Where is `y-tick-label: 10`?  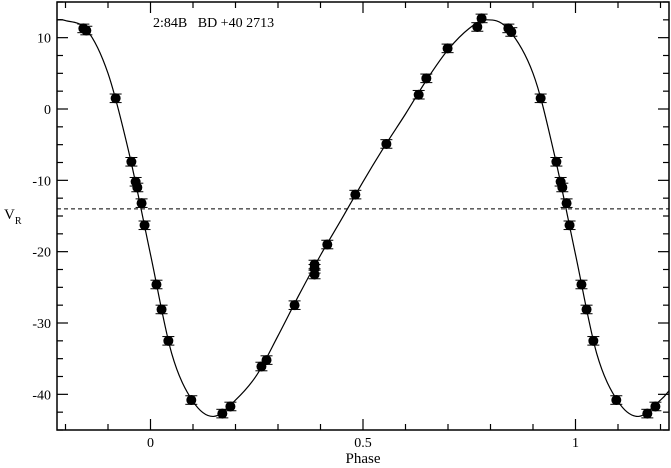 y-tick-label: 10 is located at coordinates (44, 39).